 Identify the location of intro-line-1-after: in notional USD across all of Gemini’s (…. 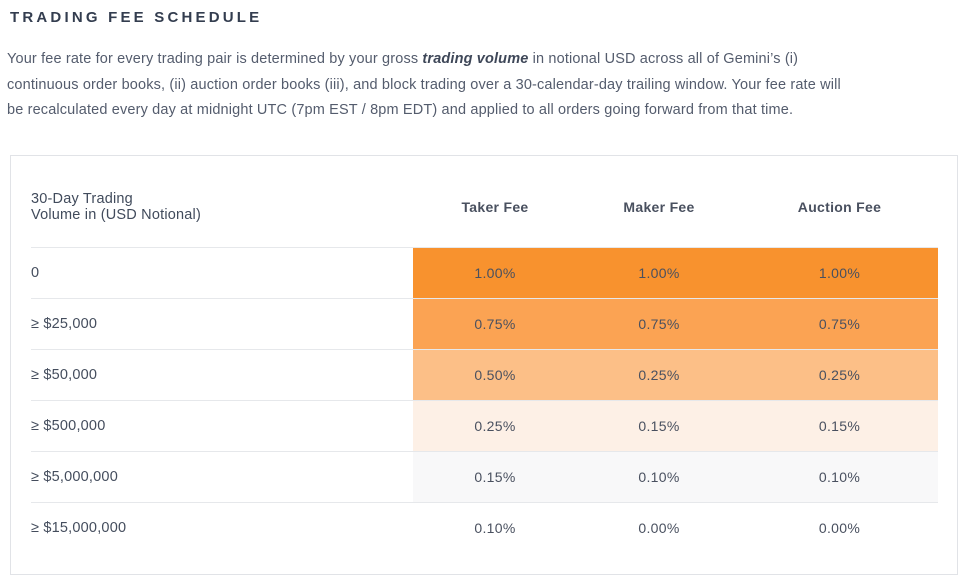
(663, 59).